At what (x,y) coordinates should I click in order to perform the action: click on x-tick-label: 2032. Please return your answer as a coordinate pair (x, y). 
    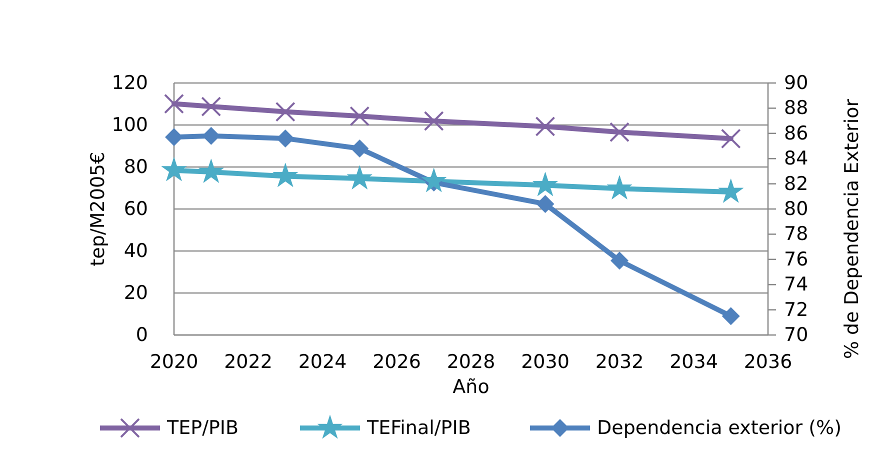
    Looking at the image, I should click on (619, 362).